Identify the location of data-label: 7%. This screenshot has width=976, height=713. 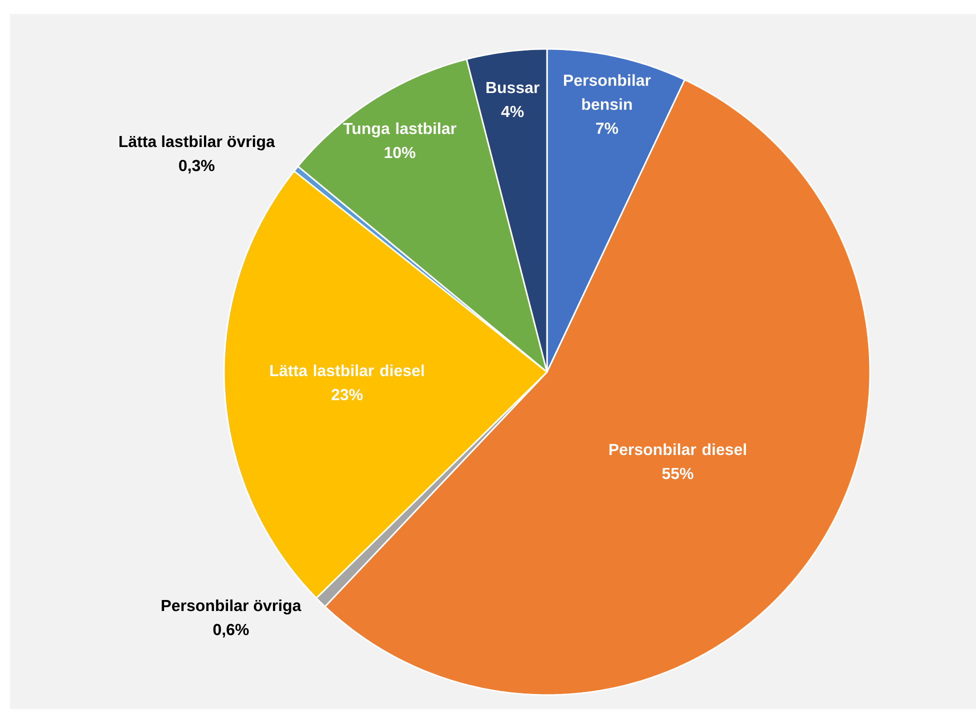
(607, 128).